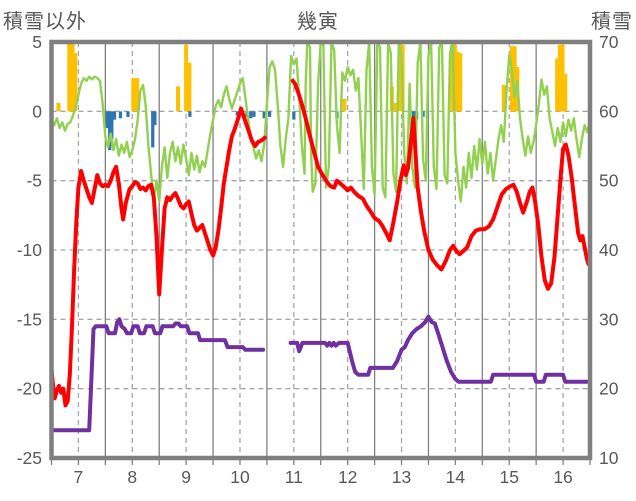 This screenshot has width=636, height=501. What do you see at coordinates (401, 477) in the screenshot?
I see `x-axis-tick-label: 13` at bounding box center [401, 477].